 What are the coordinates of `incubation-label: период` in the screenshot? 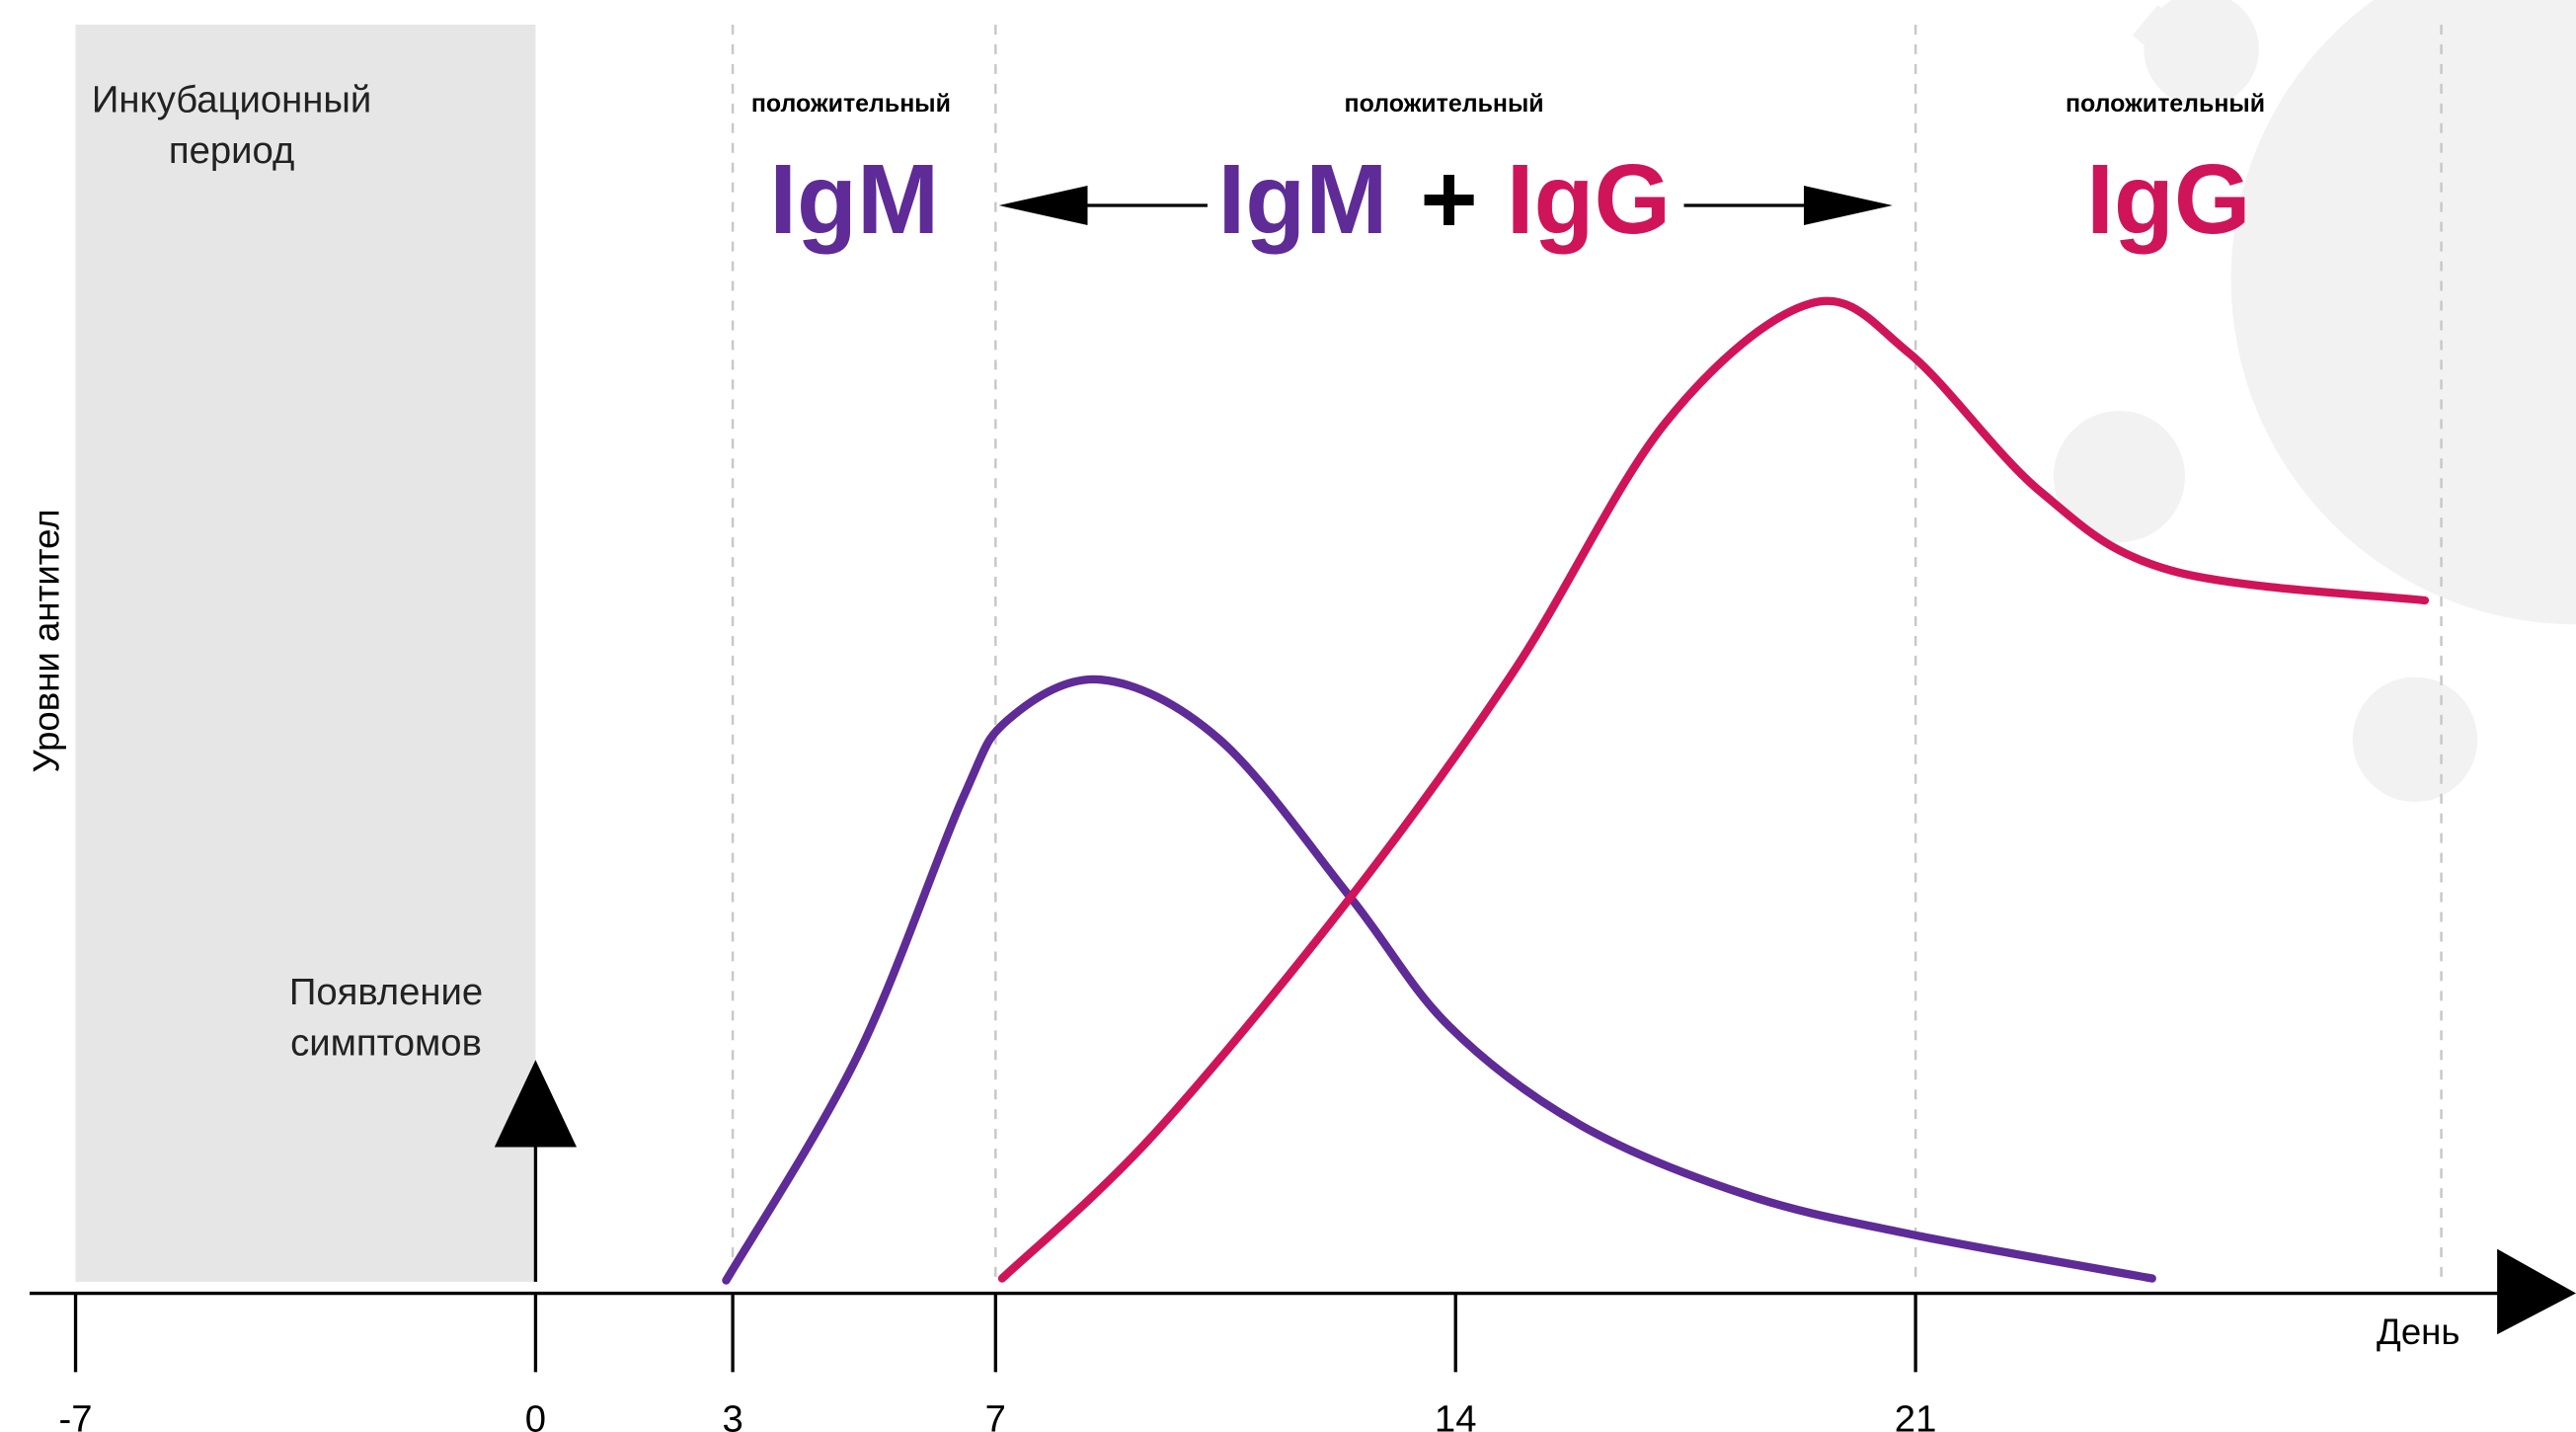 It's located at (231, 150).